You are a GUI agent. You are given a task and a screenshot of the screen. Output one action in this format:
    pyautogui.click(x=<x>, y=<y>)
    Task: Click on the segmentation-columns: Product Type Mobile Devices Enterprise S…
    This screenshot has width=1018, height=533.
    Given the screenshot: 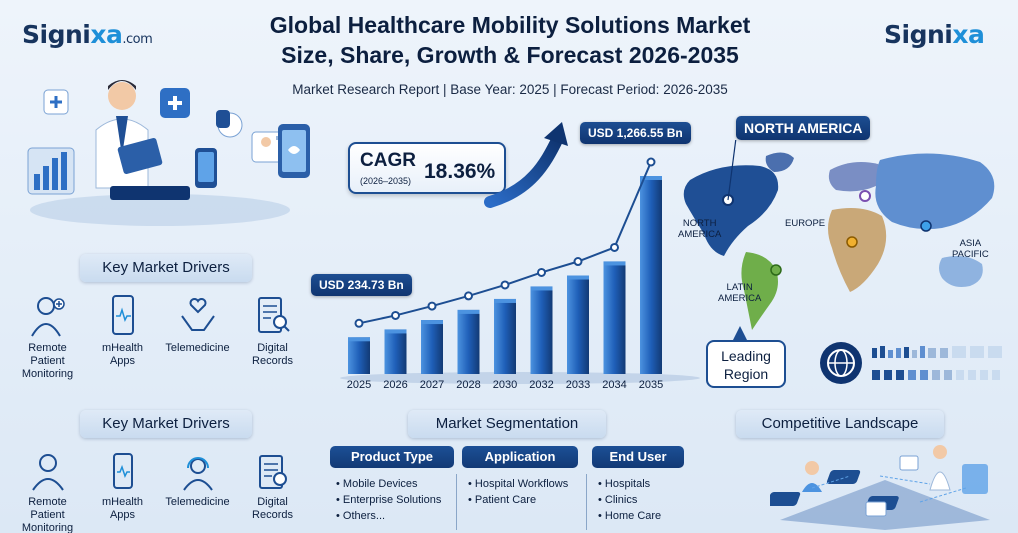 What is the action you would take?
    pyautogui.click(x=510, y=488)
    